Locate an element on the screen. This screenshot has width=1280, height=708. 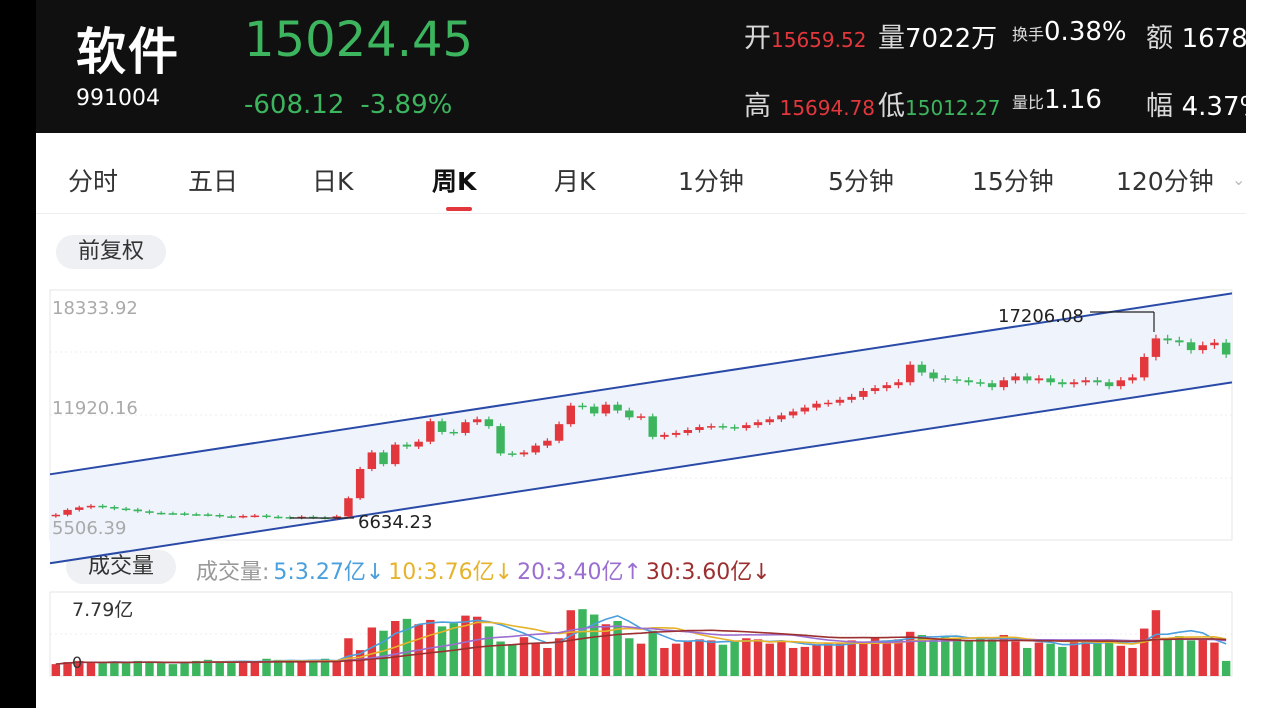
stat-turnover: 换手0.38% is located at coordinates (1069, 32).